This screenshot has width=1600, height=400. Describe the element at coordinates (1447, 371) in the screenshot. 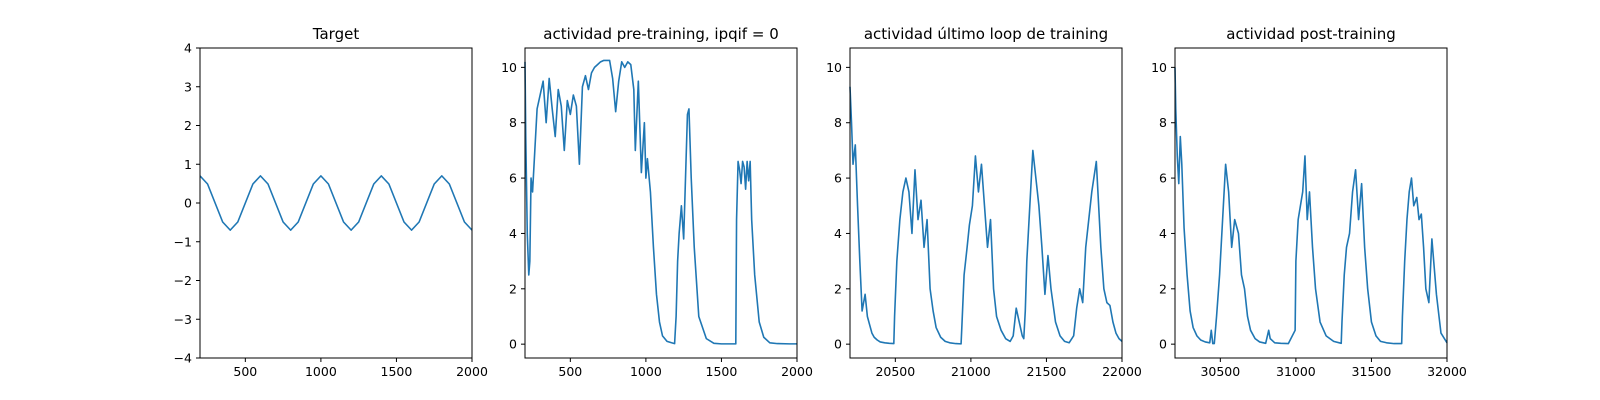

I see `x-tick-label: 32000` at that location.